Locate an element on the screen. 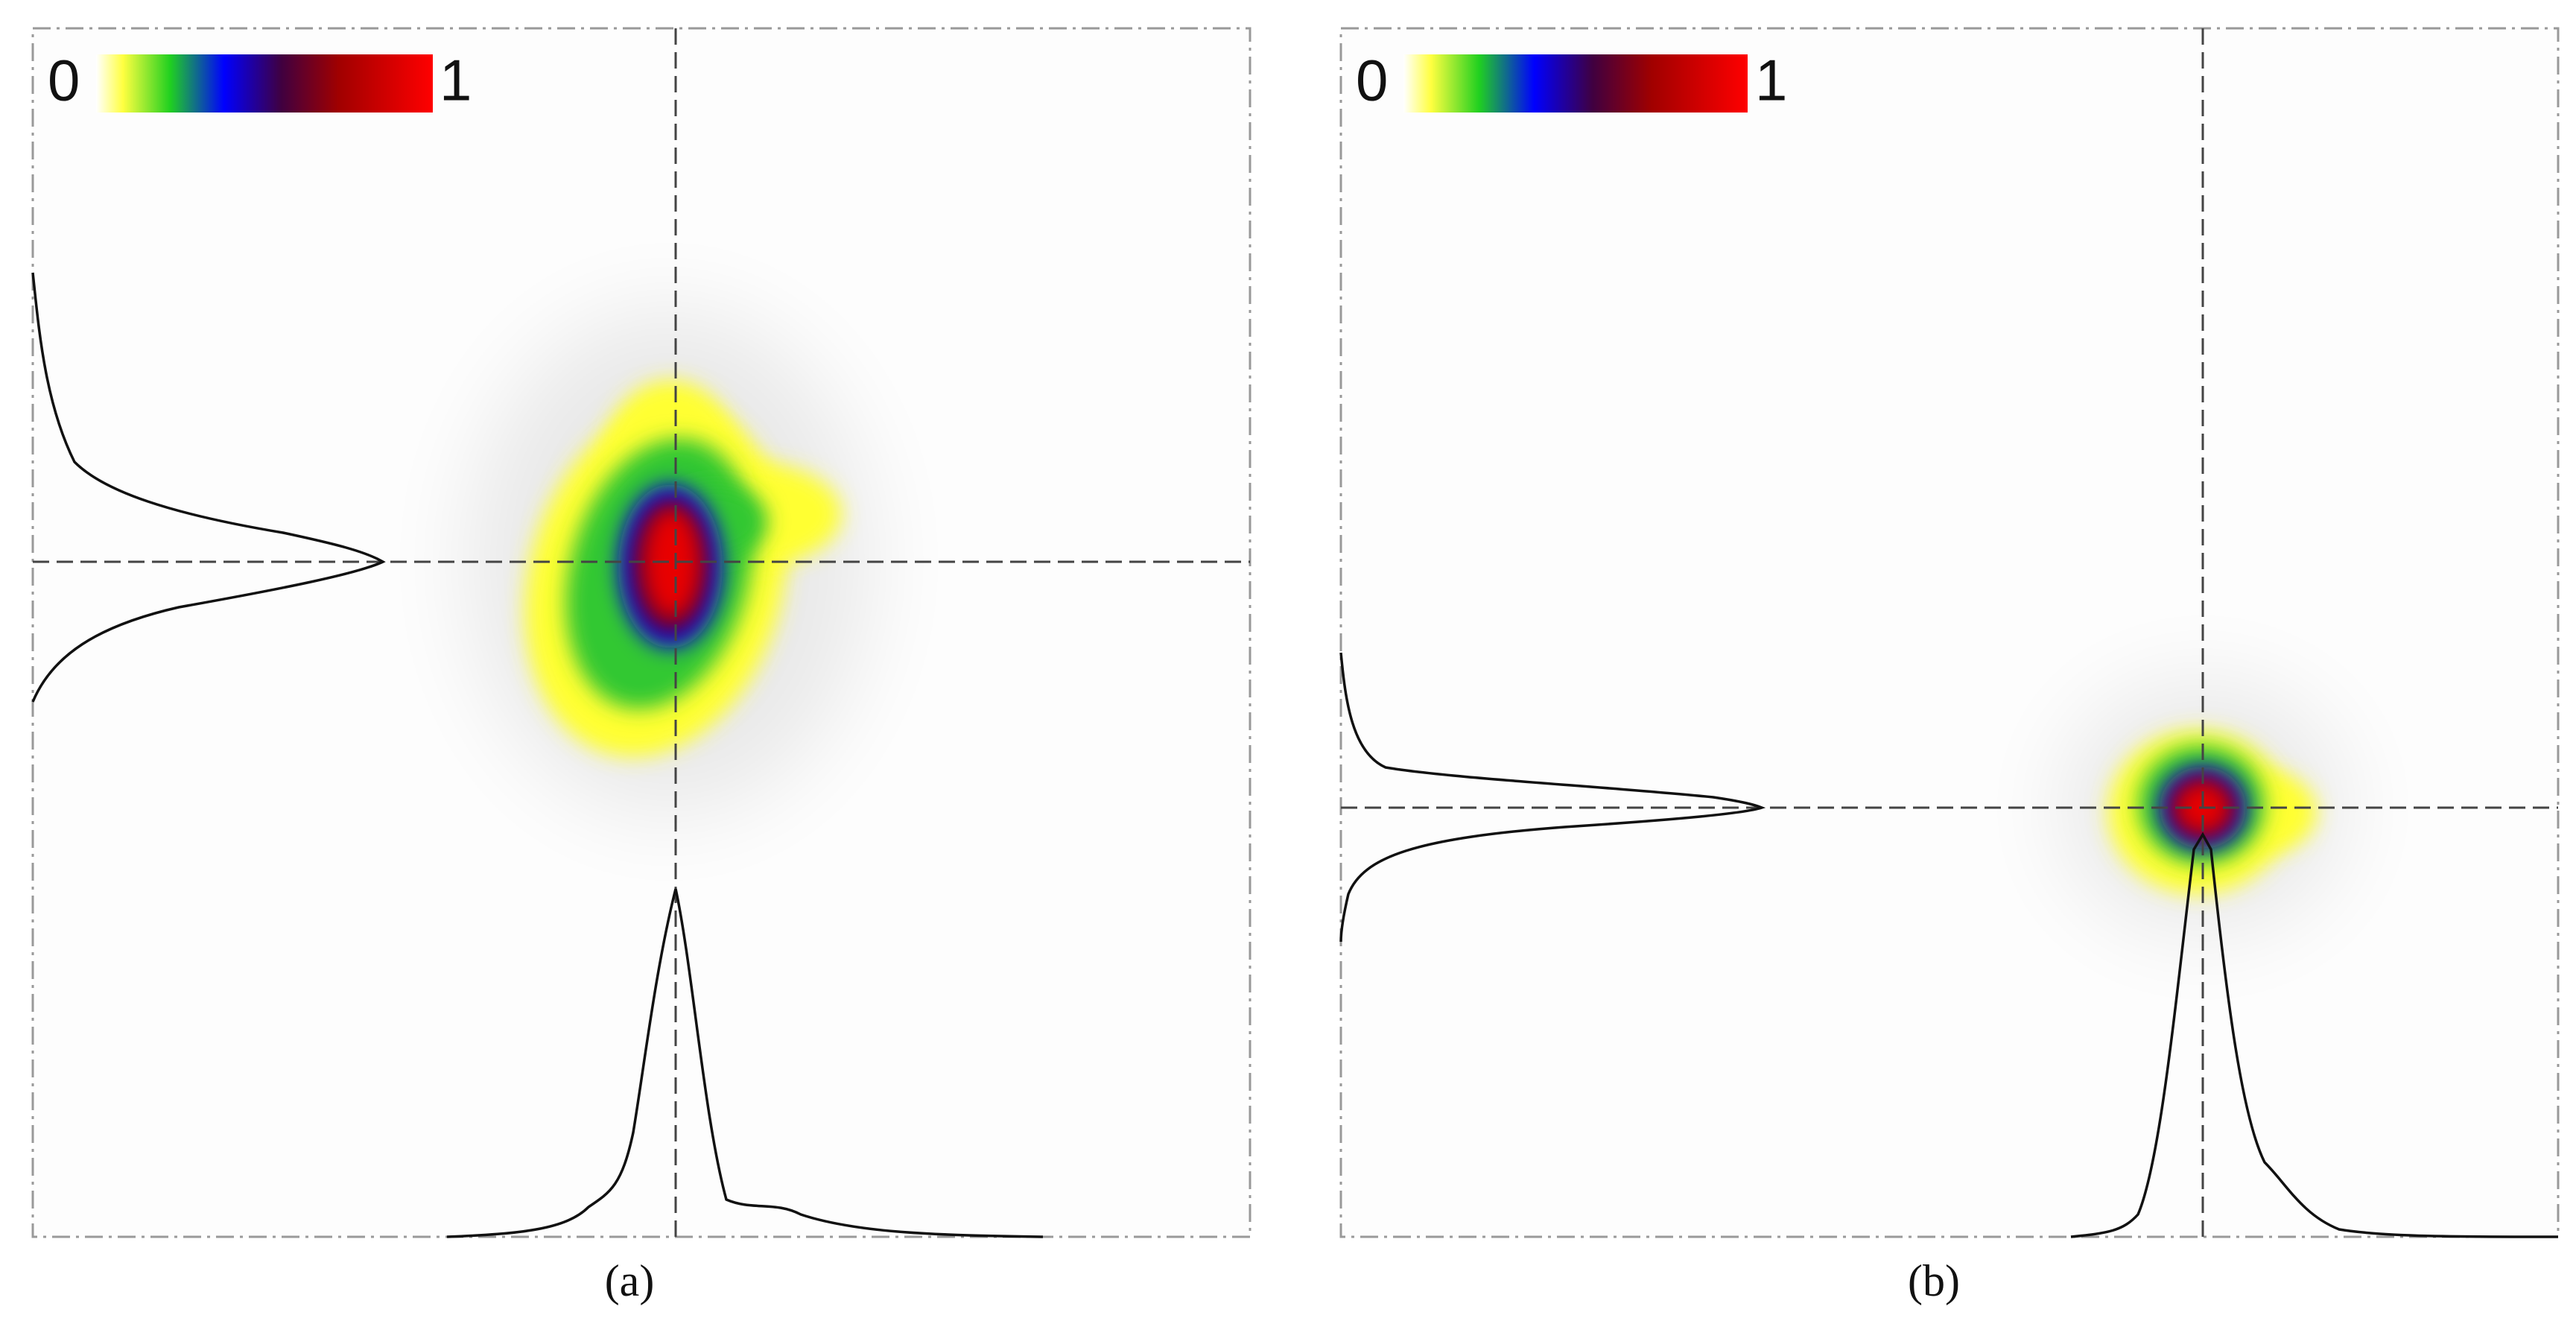 The image size is (2576, 1324). panel-caption: (a) is located at coordinates (630, 1280).